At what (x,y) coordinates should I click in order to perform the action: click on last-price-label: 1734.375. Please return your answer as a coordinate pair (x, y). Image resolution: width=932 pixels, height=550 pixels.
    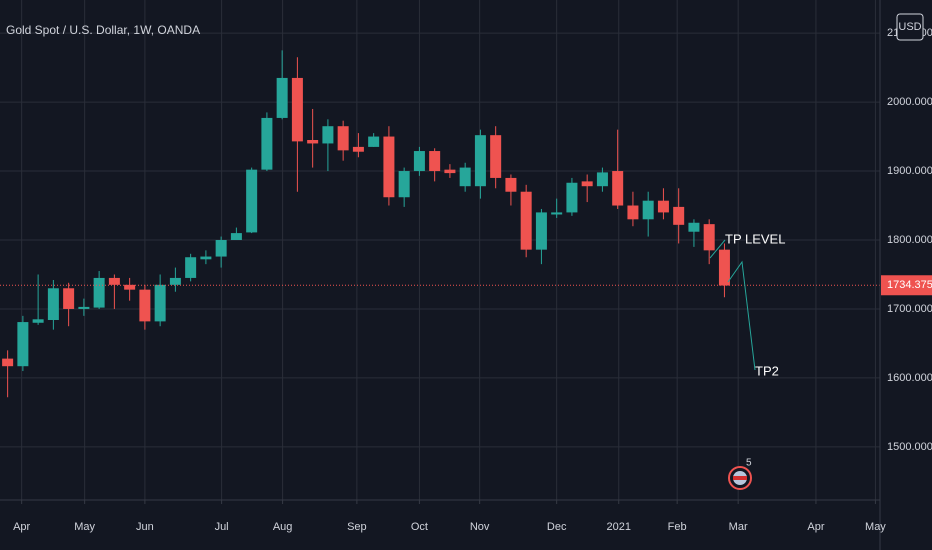
    Looking at the image, I should click on (909, 285).